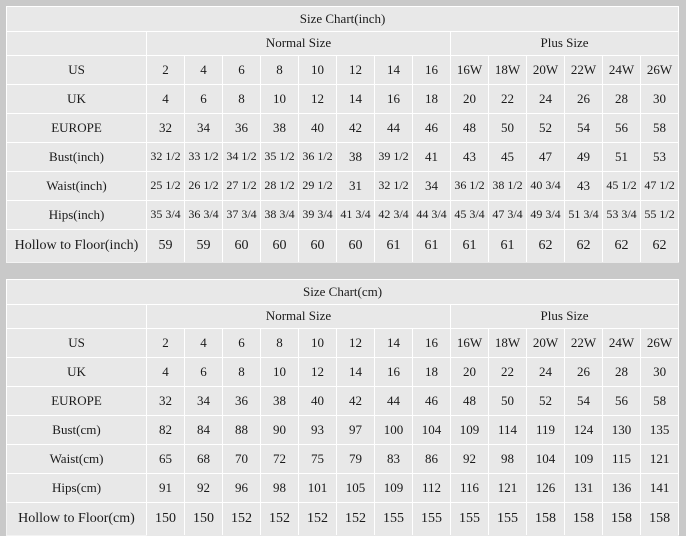 This screenshot has width=686, height=536. What do you see at coordinates (279, 70) in the screenshot?
I see `table-cell: 8` at bounding box center [279, 70].